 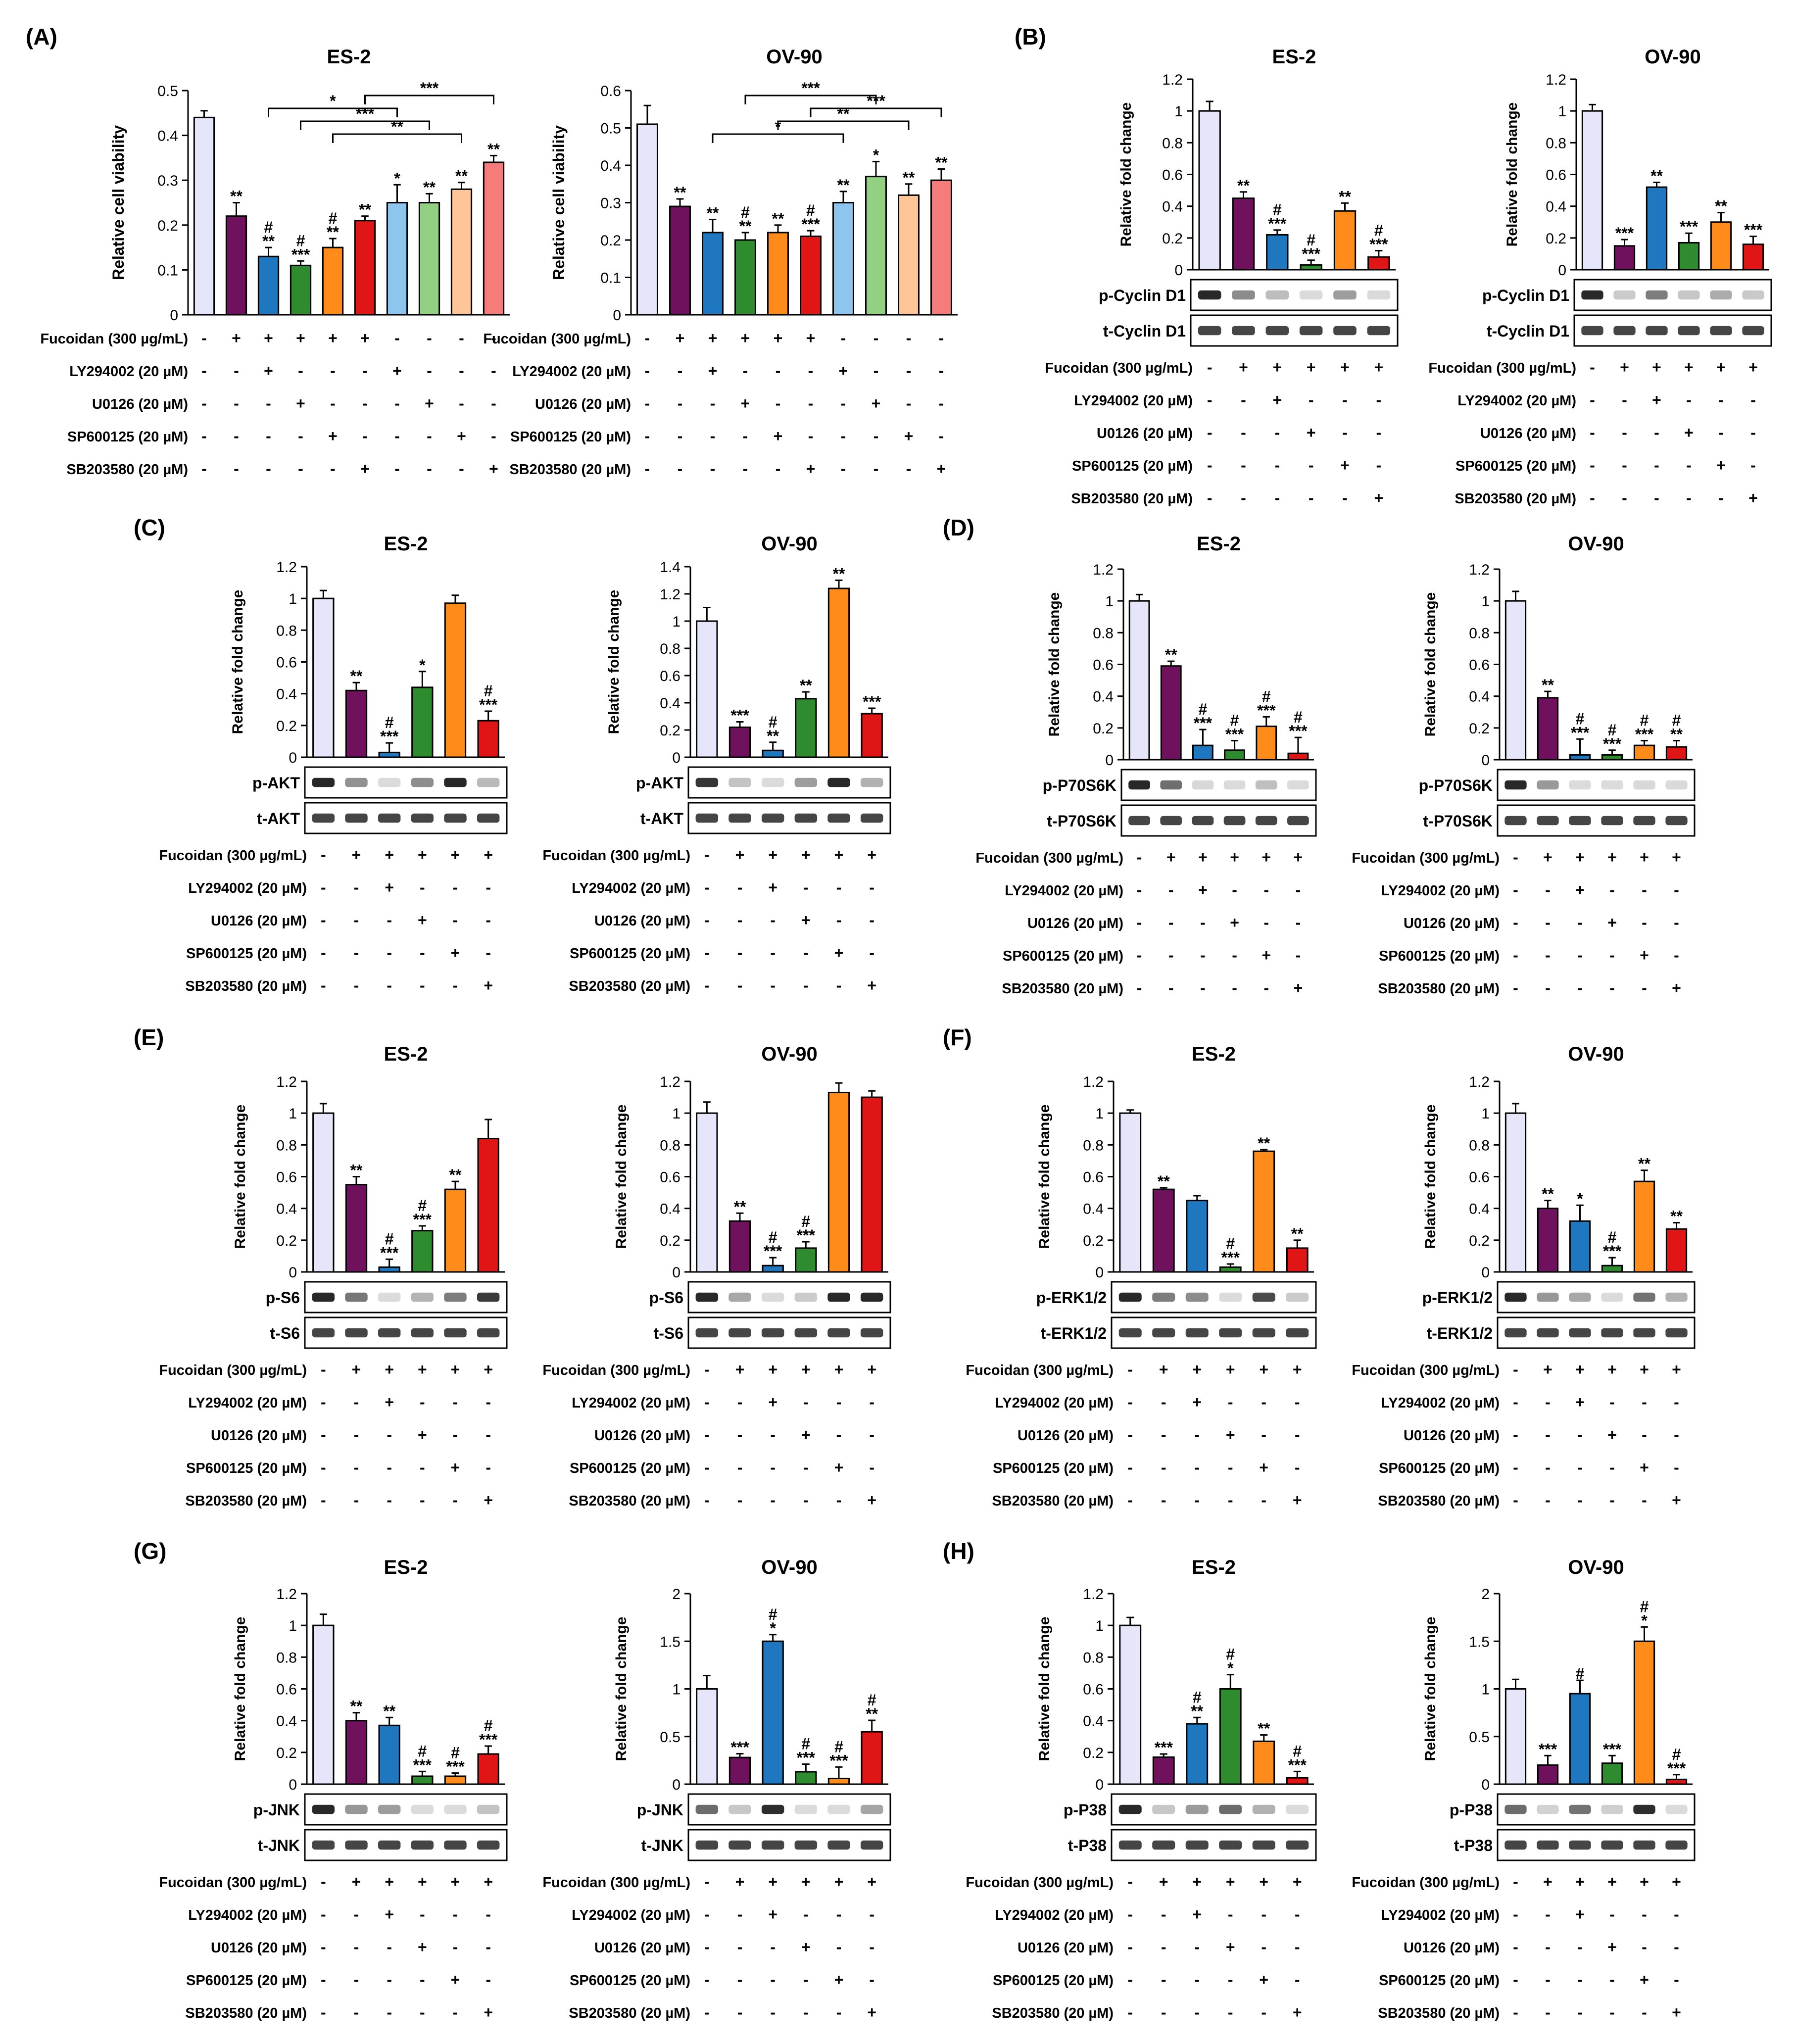 I want to click on treatment-label: LY294002 (20 µM), so click(x=247, y=1915).